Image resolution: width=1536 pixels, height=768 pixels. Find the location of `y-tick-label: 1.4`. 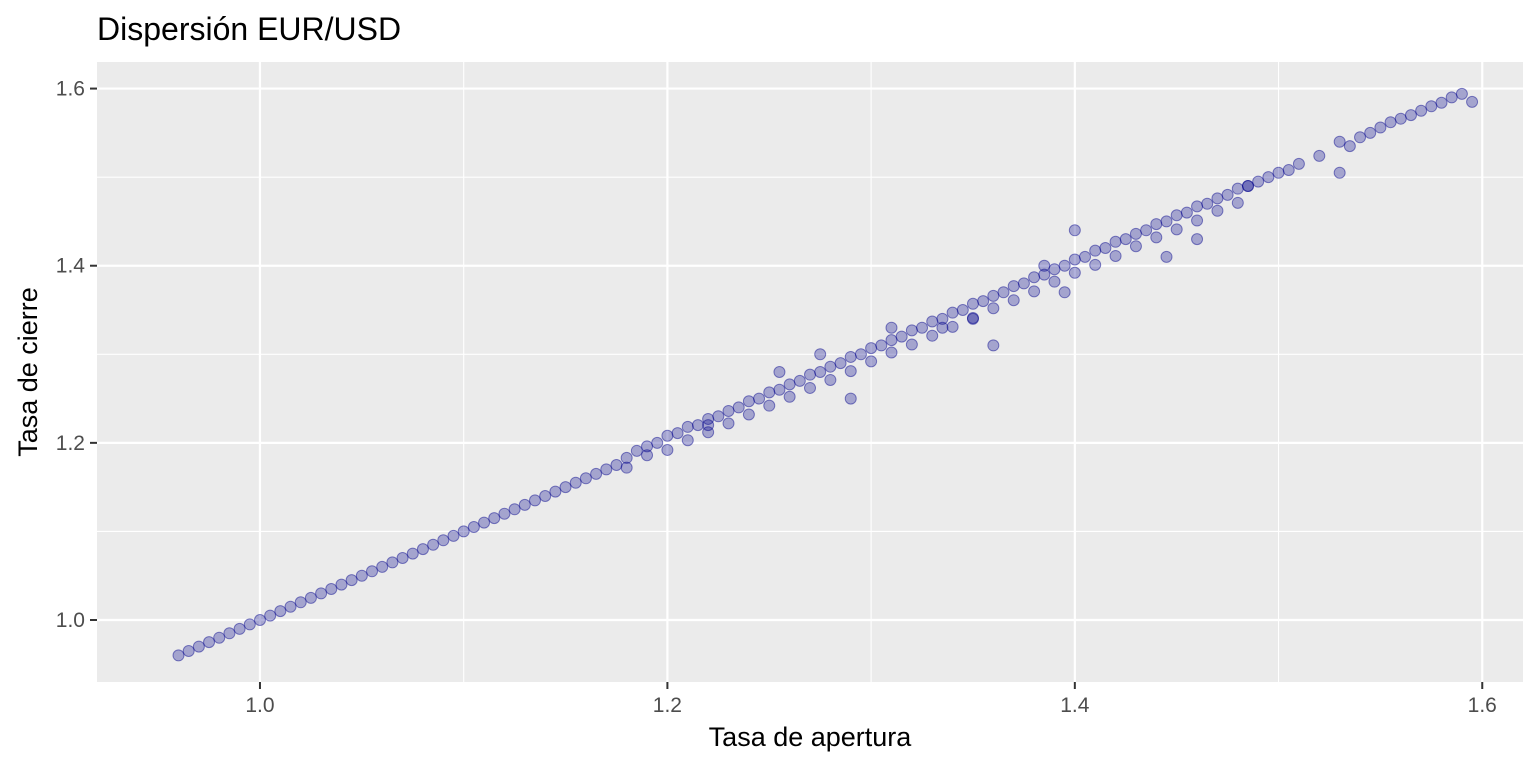

y-tick-label: 1.4 is located at coordinates (71, 266).